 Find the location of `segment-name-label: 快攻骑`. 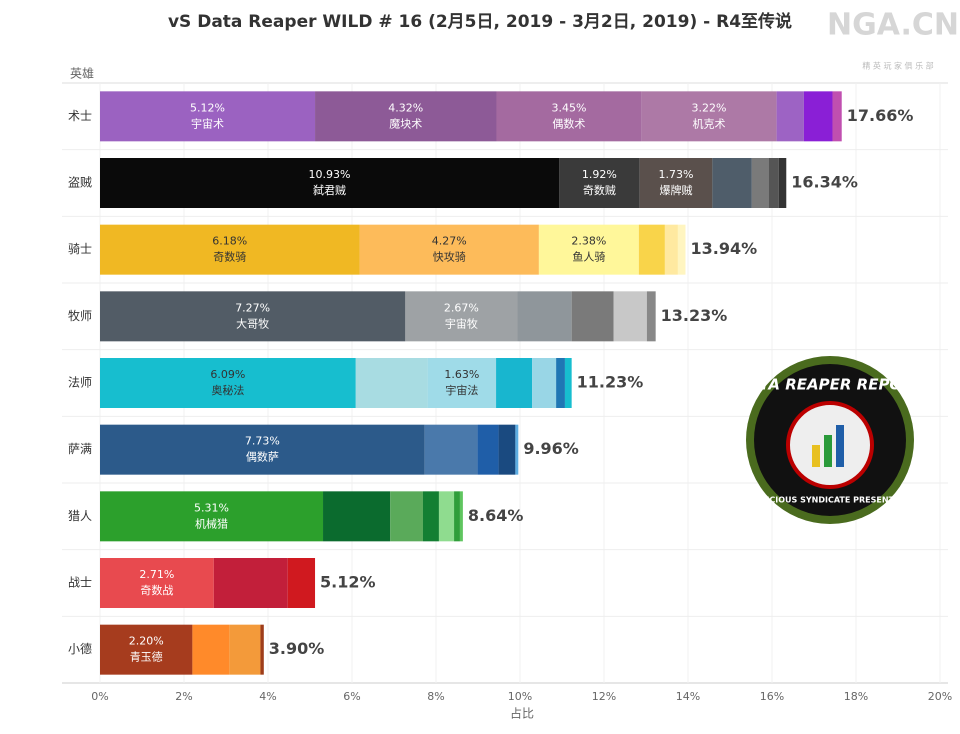

segment-name-label: 快攻骑 is located at coordinates (449, 257).